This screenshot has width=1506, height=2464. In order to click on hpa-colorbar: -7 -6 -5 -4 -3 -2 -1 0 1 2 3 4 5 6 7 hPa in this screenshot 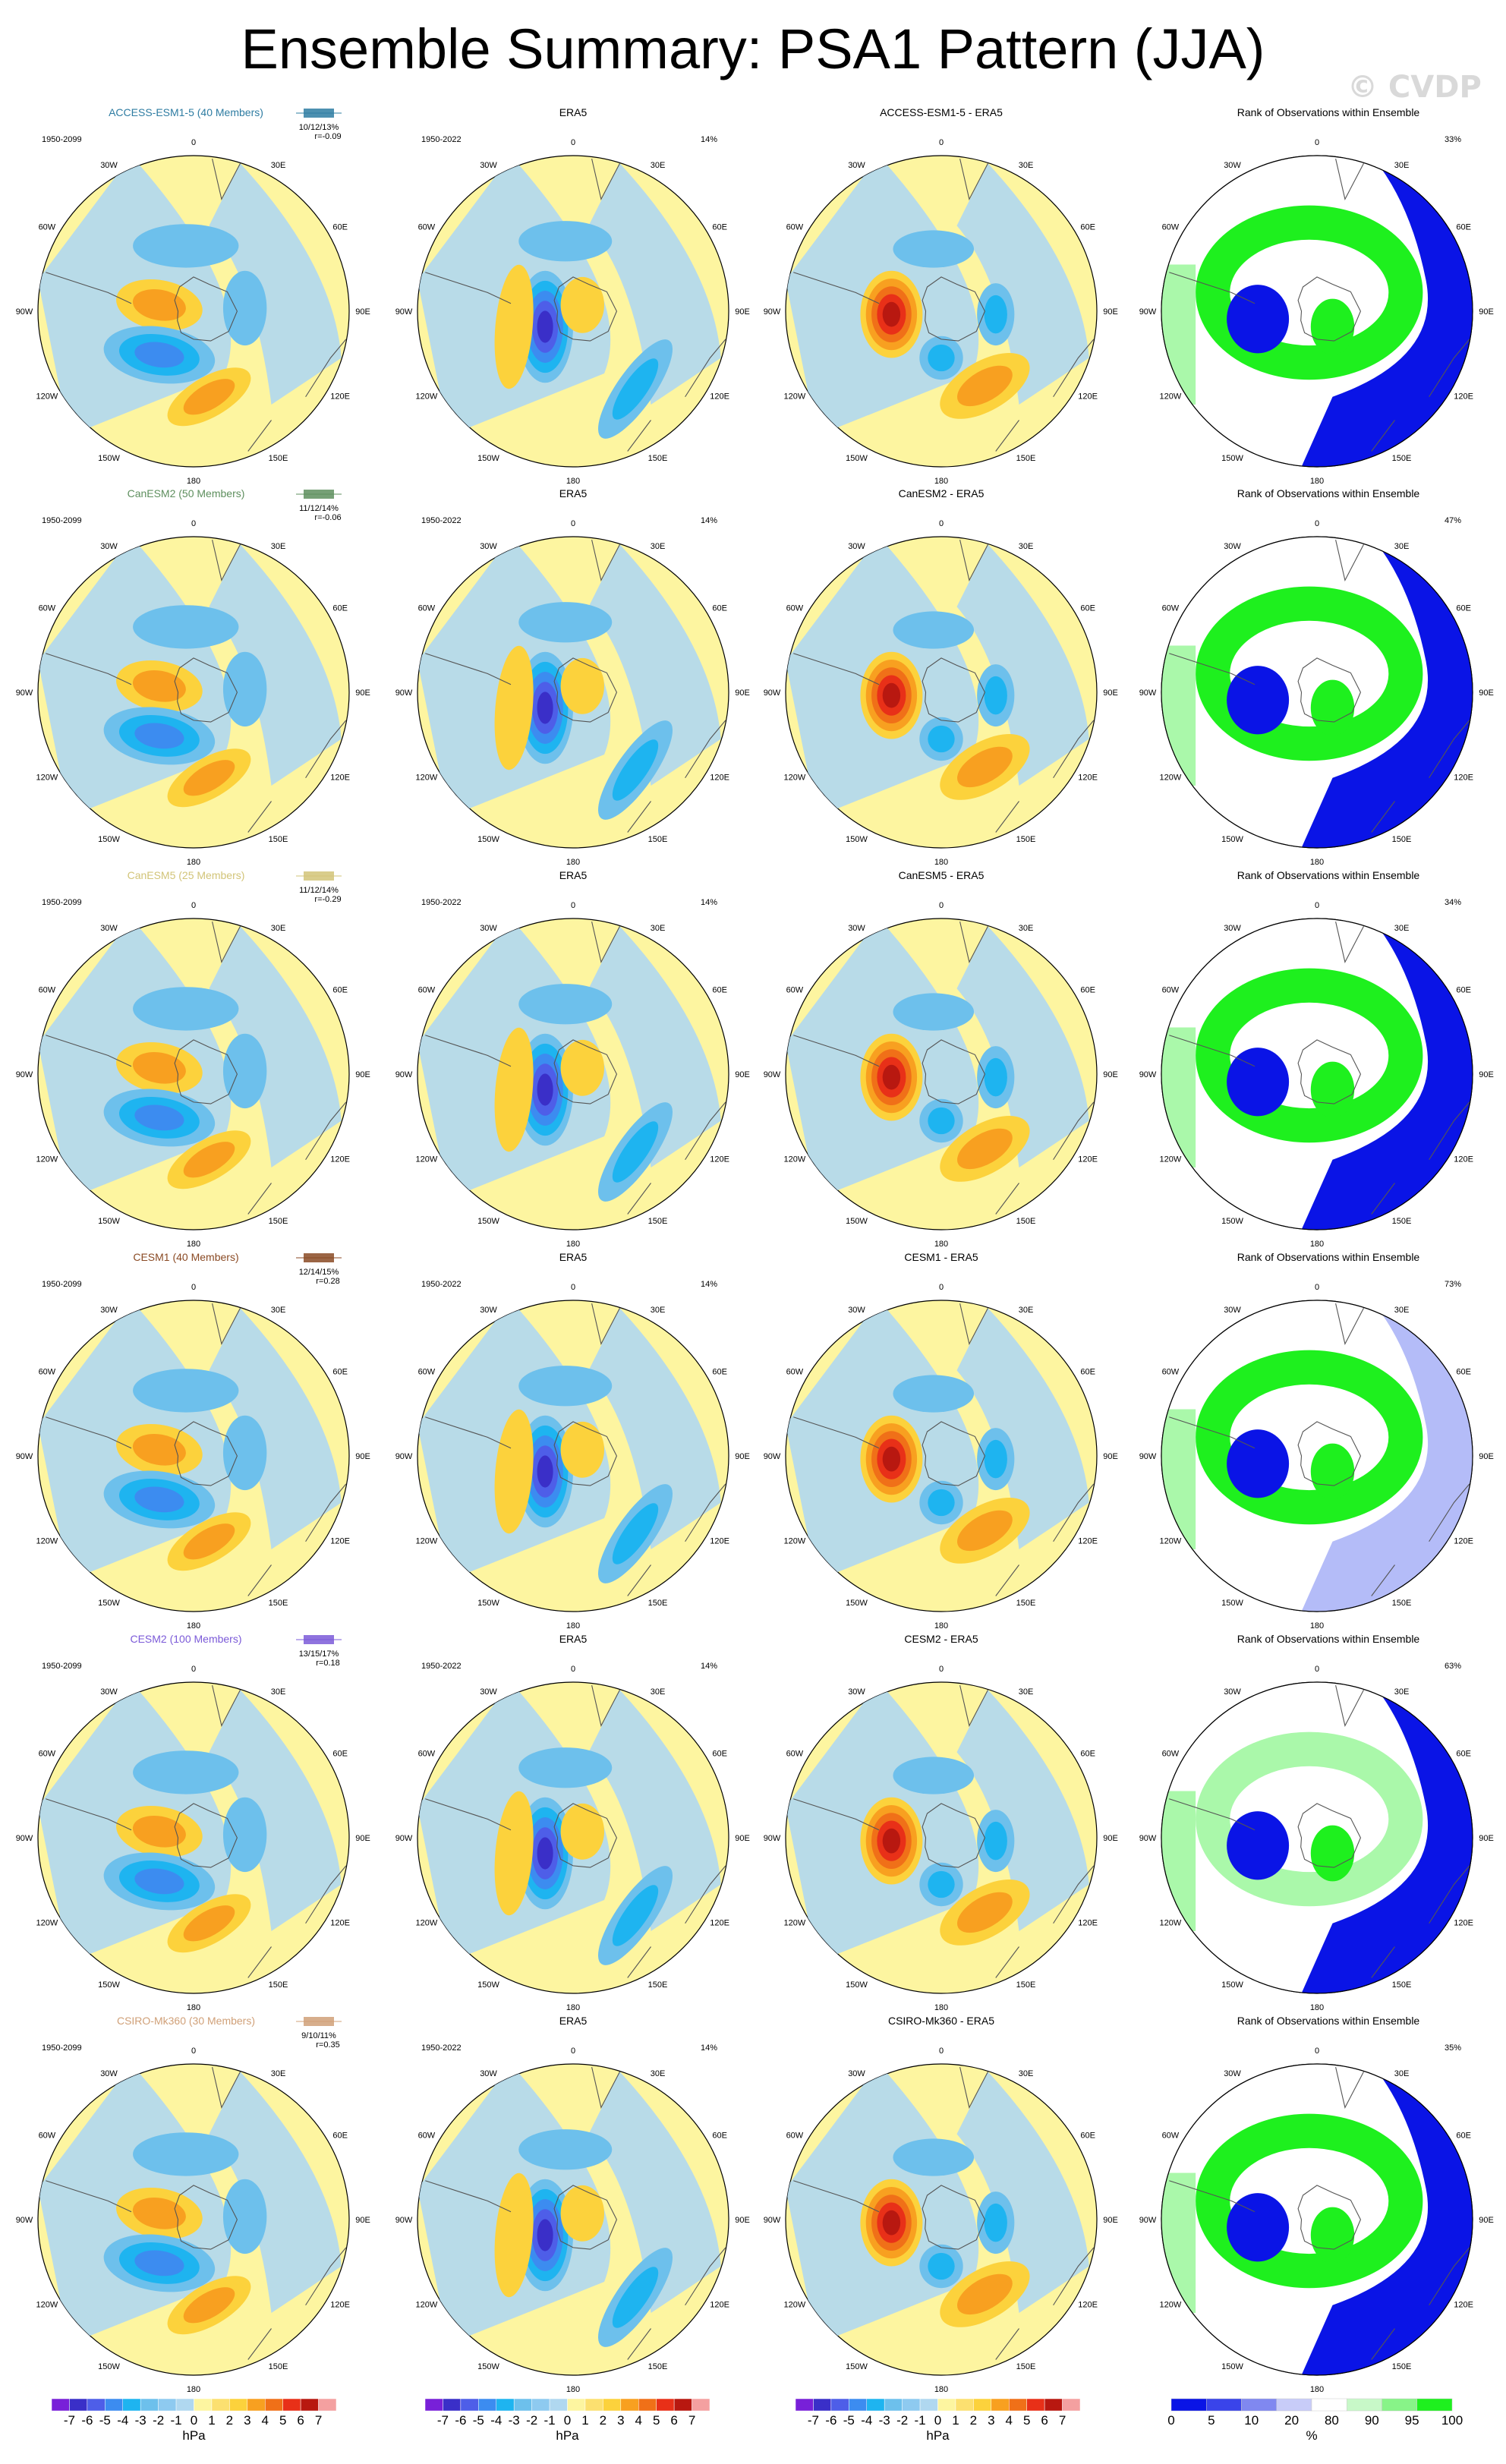, I will do `click(567, 2420)`.